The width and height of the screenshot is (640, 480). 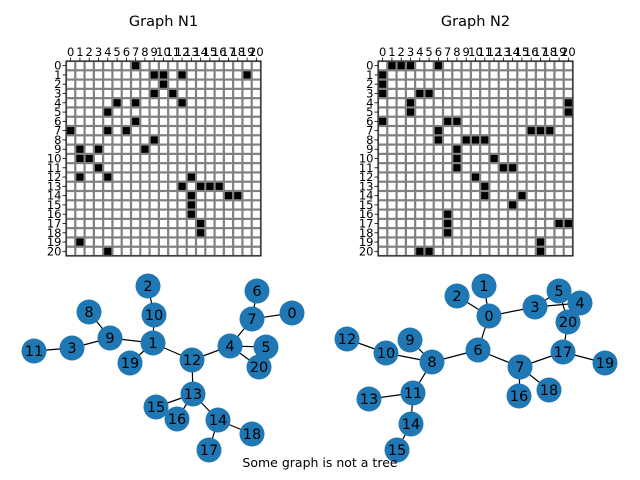 I want to click on graph-node-label: 8, so click(x=431, y=363).